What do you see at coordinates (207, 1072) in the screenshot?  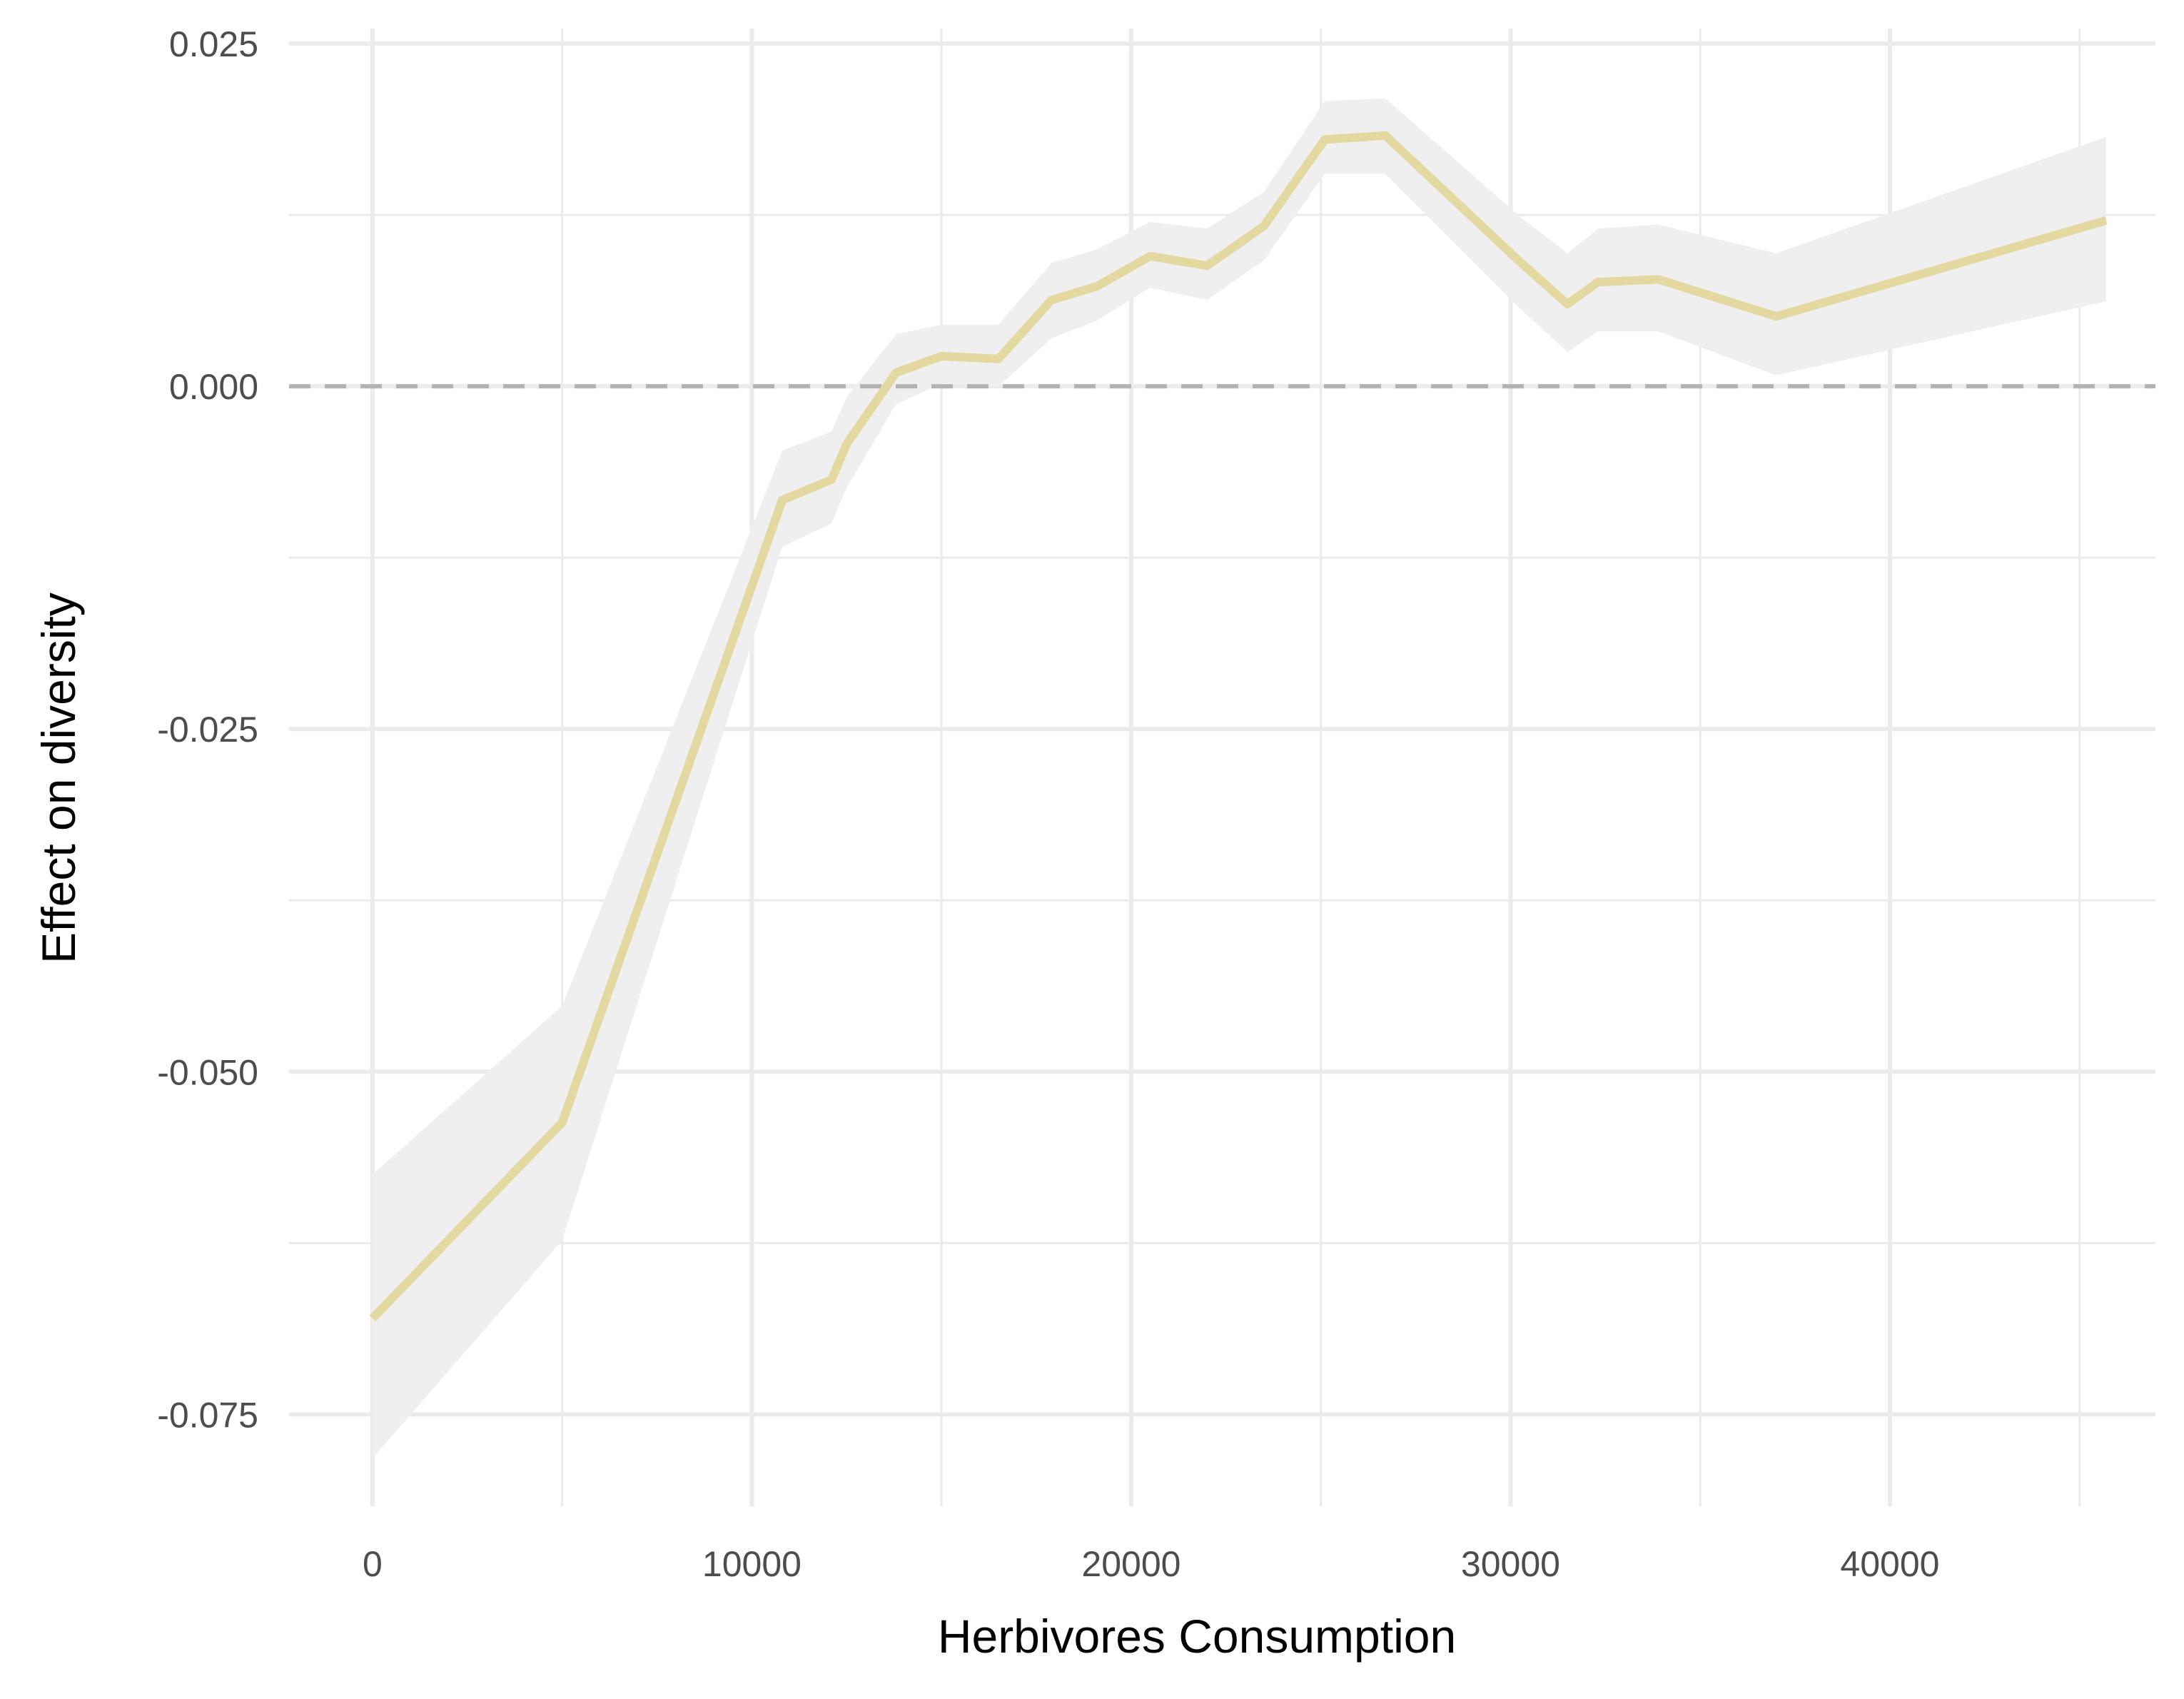 I see `y-tick-label: -0.050` at bounding box center [207, 1072].